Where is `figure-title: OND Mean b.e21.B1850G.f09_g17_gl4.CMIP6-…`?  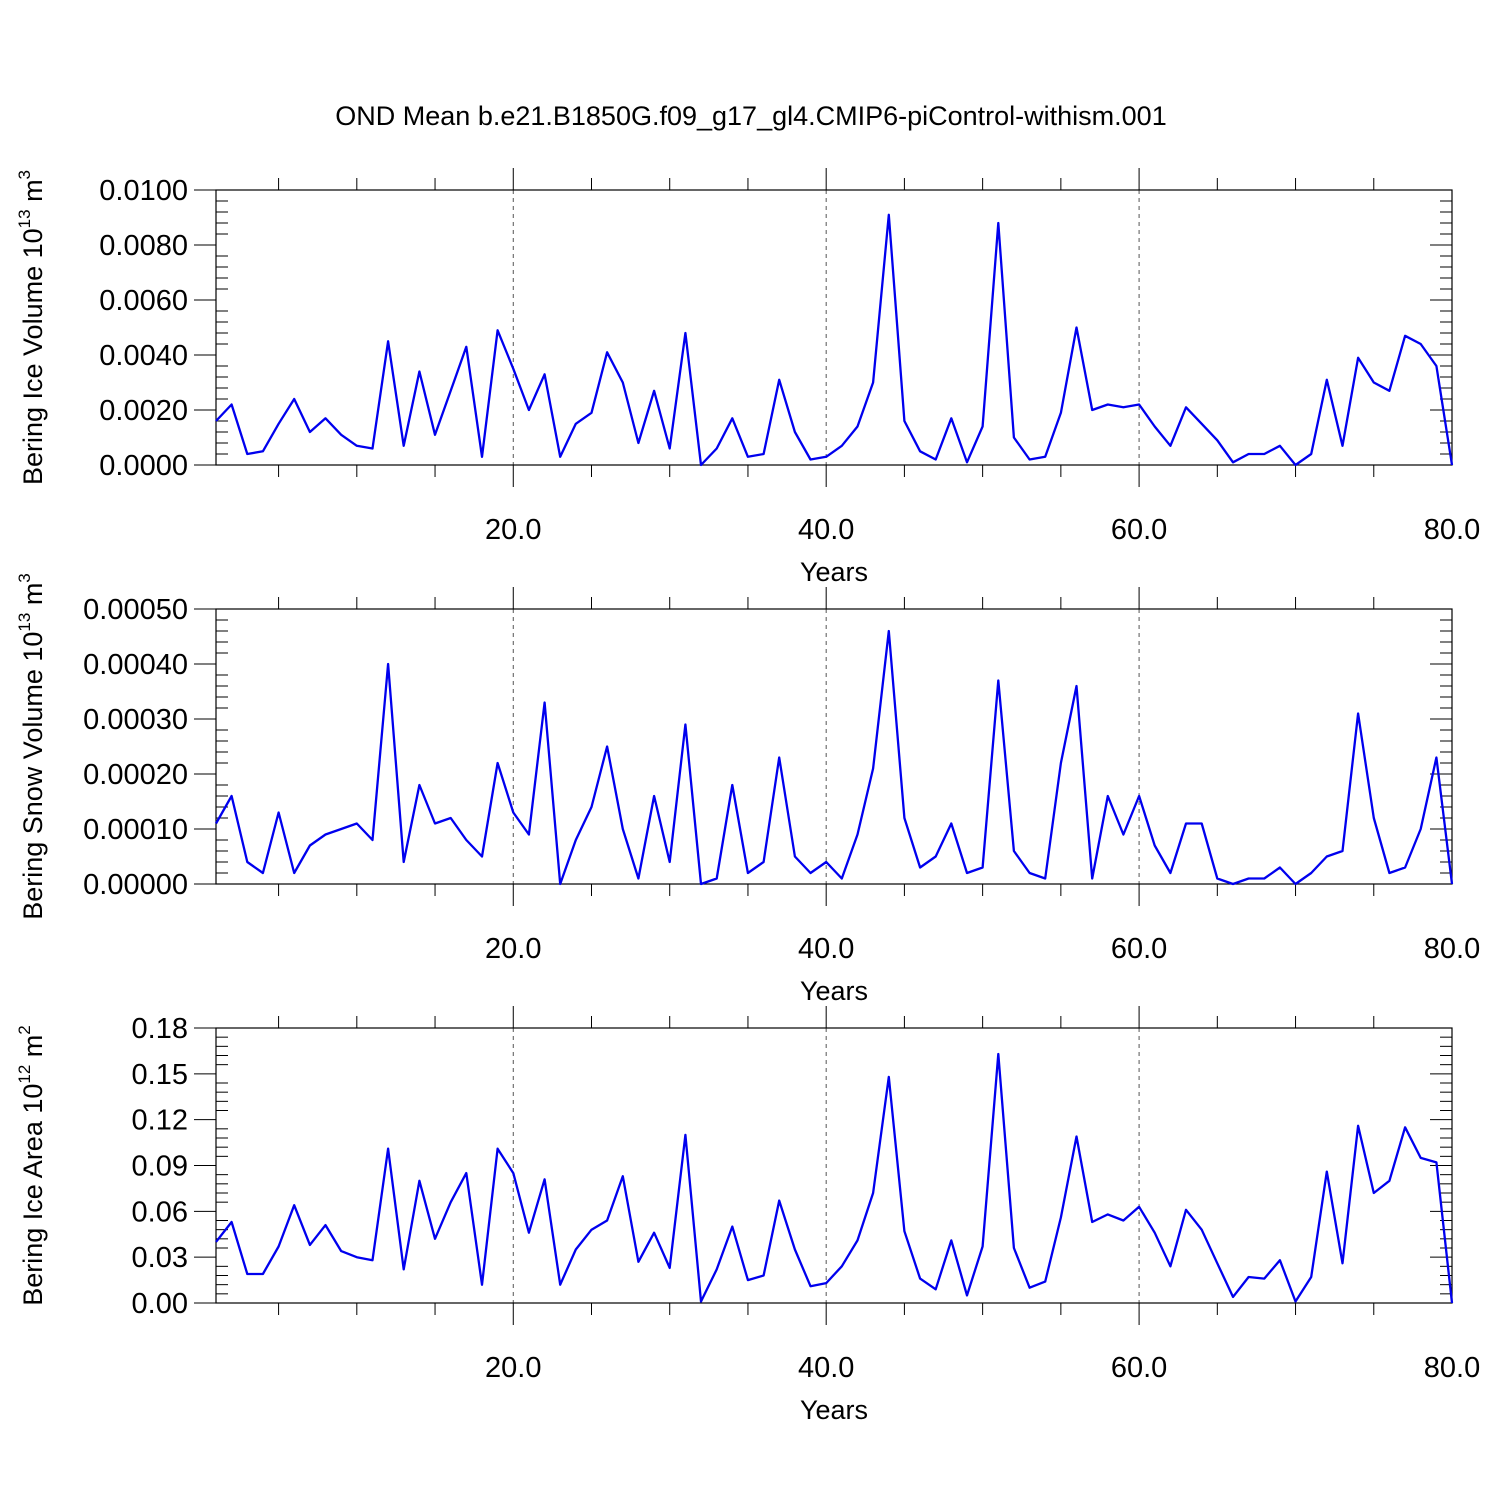 figure-title: OND Mean b.e21.B1850G.f09_g17_gl4.CMIP6-… is located at coordinates (750, 116).